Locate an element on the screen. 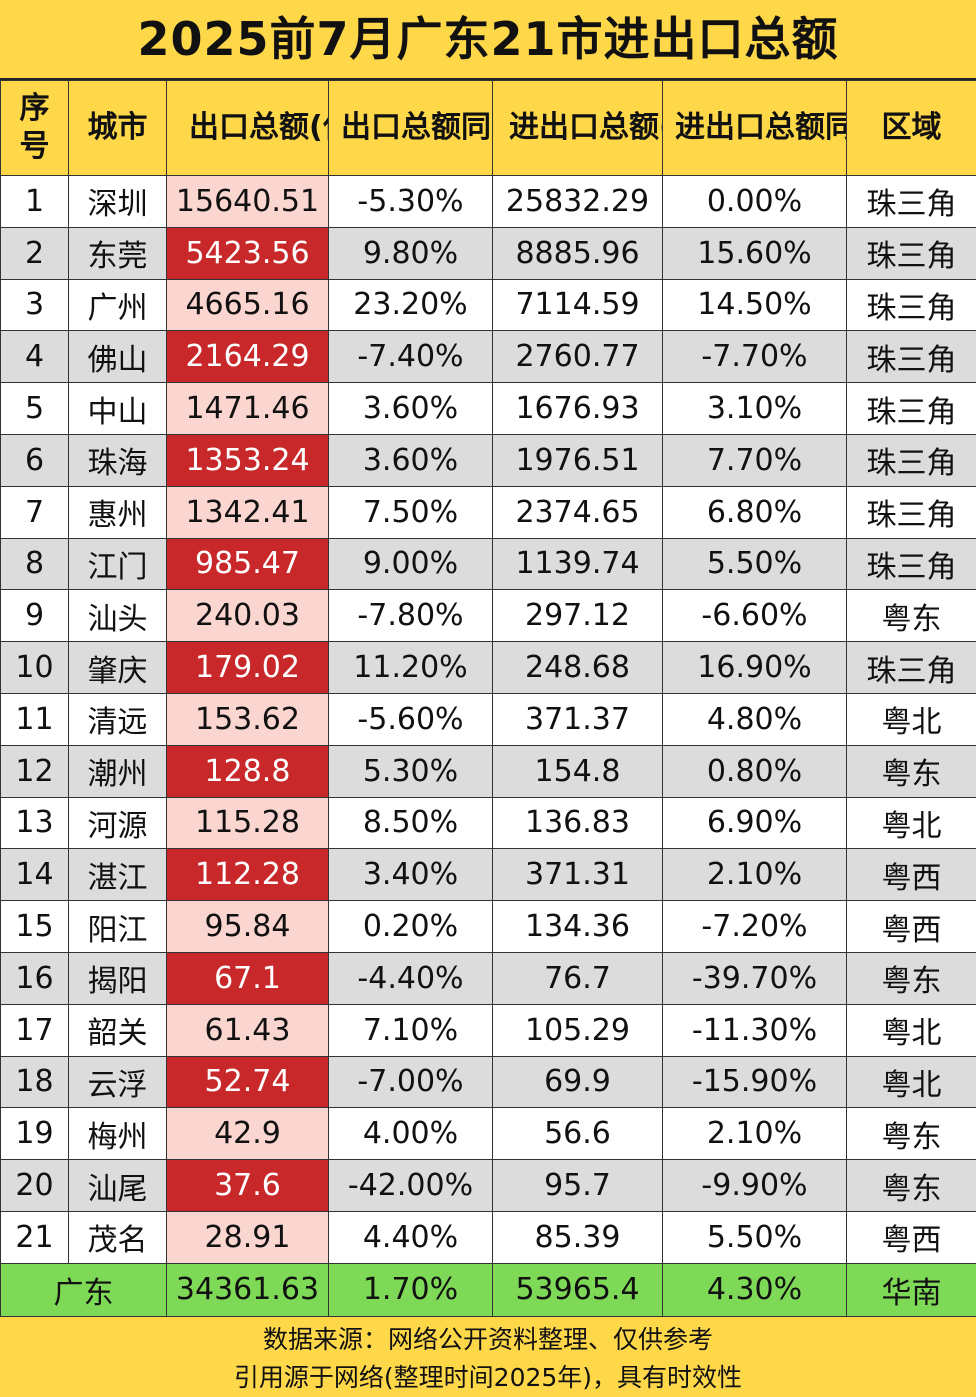 The height and width of the screenshot is (1397, 976). header-total-growth: 进出口总额同比增长 is located at coordinates (755, 128).